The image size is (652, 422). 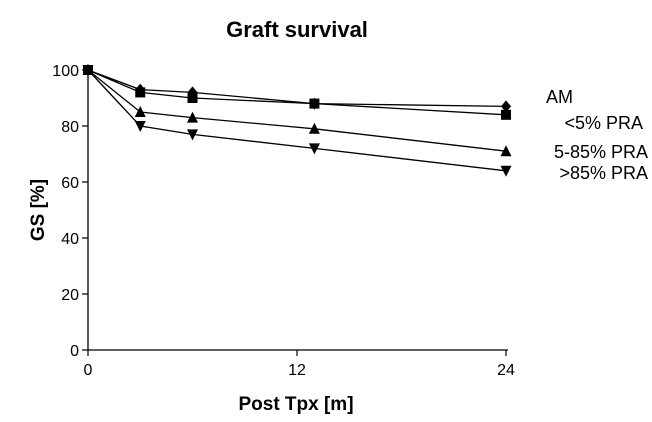 What do you see at coordinates (70, 239) in the screenshot?
I see `y-tick-label-40: 40` at bounding box center [70, 239].